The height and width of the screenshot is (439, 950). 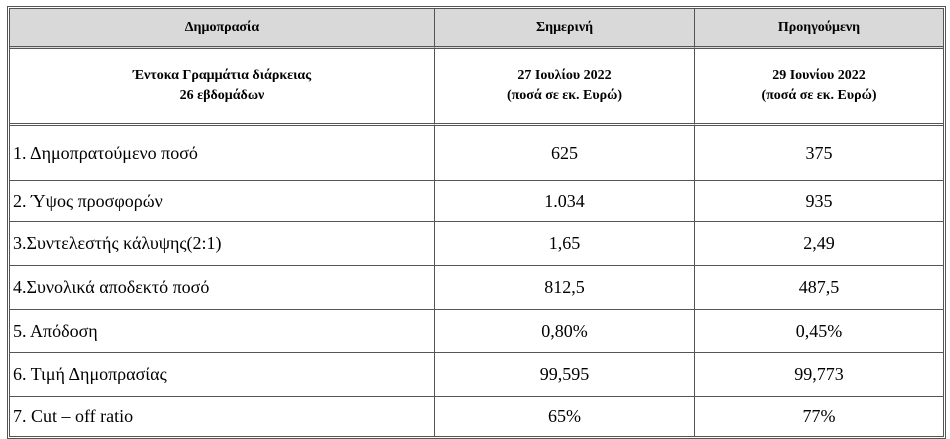 I want to click on value-cell: 1.034, so click(x=565, y=201).